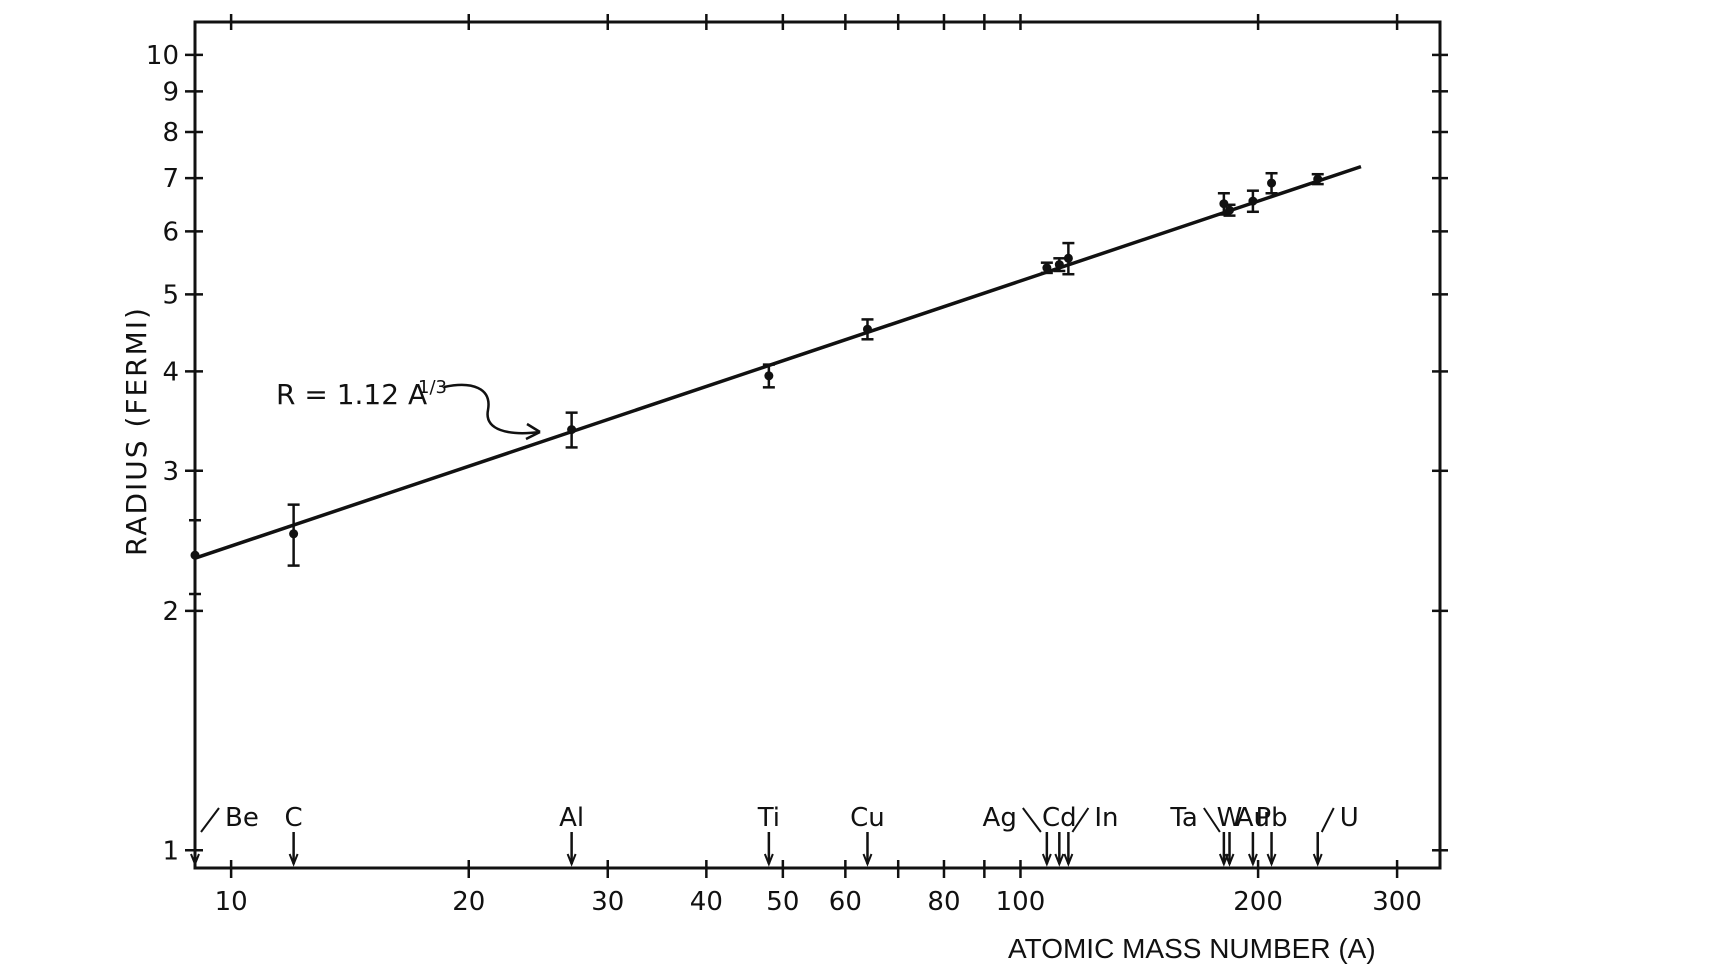 The width and height of the screenshot is (1724, 970). I want to click on y-tick-label: 1, so click(170, 851).